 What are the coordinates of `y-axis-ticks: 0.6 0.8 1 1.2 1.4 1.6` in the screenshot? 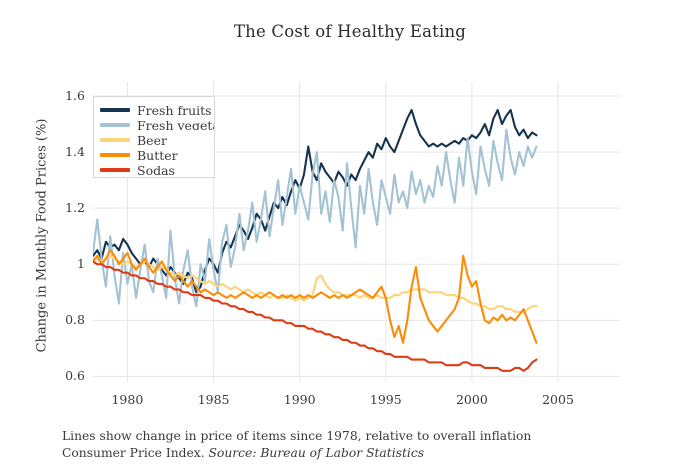 It's located at (54, 233).